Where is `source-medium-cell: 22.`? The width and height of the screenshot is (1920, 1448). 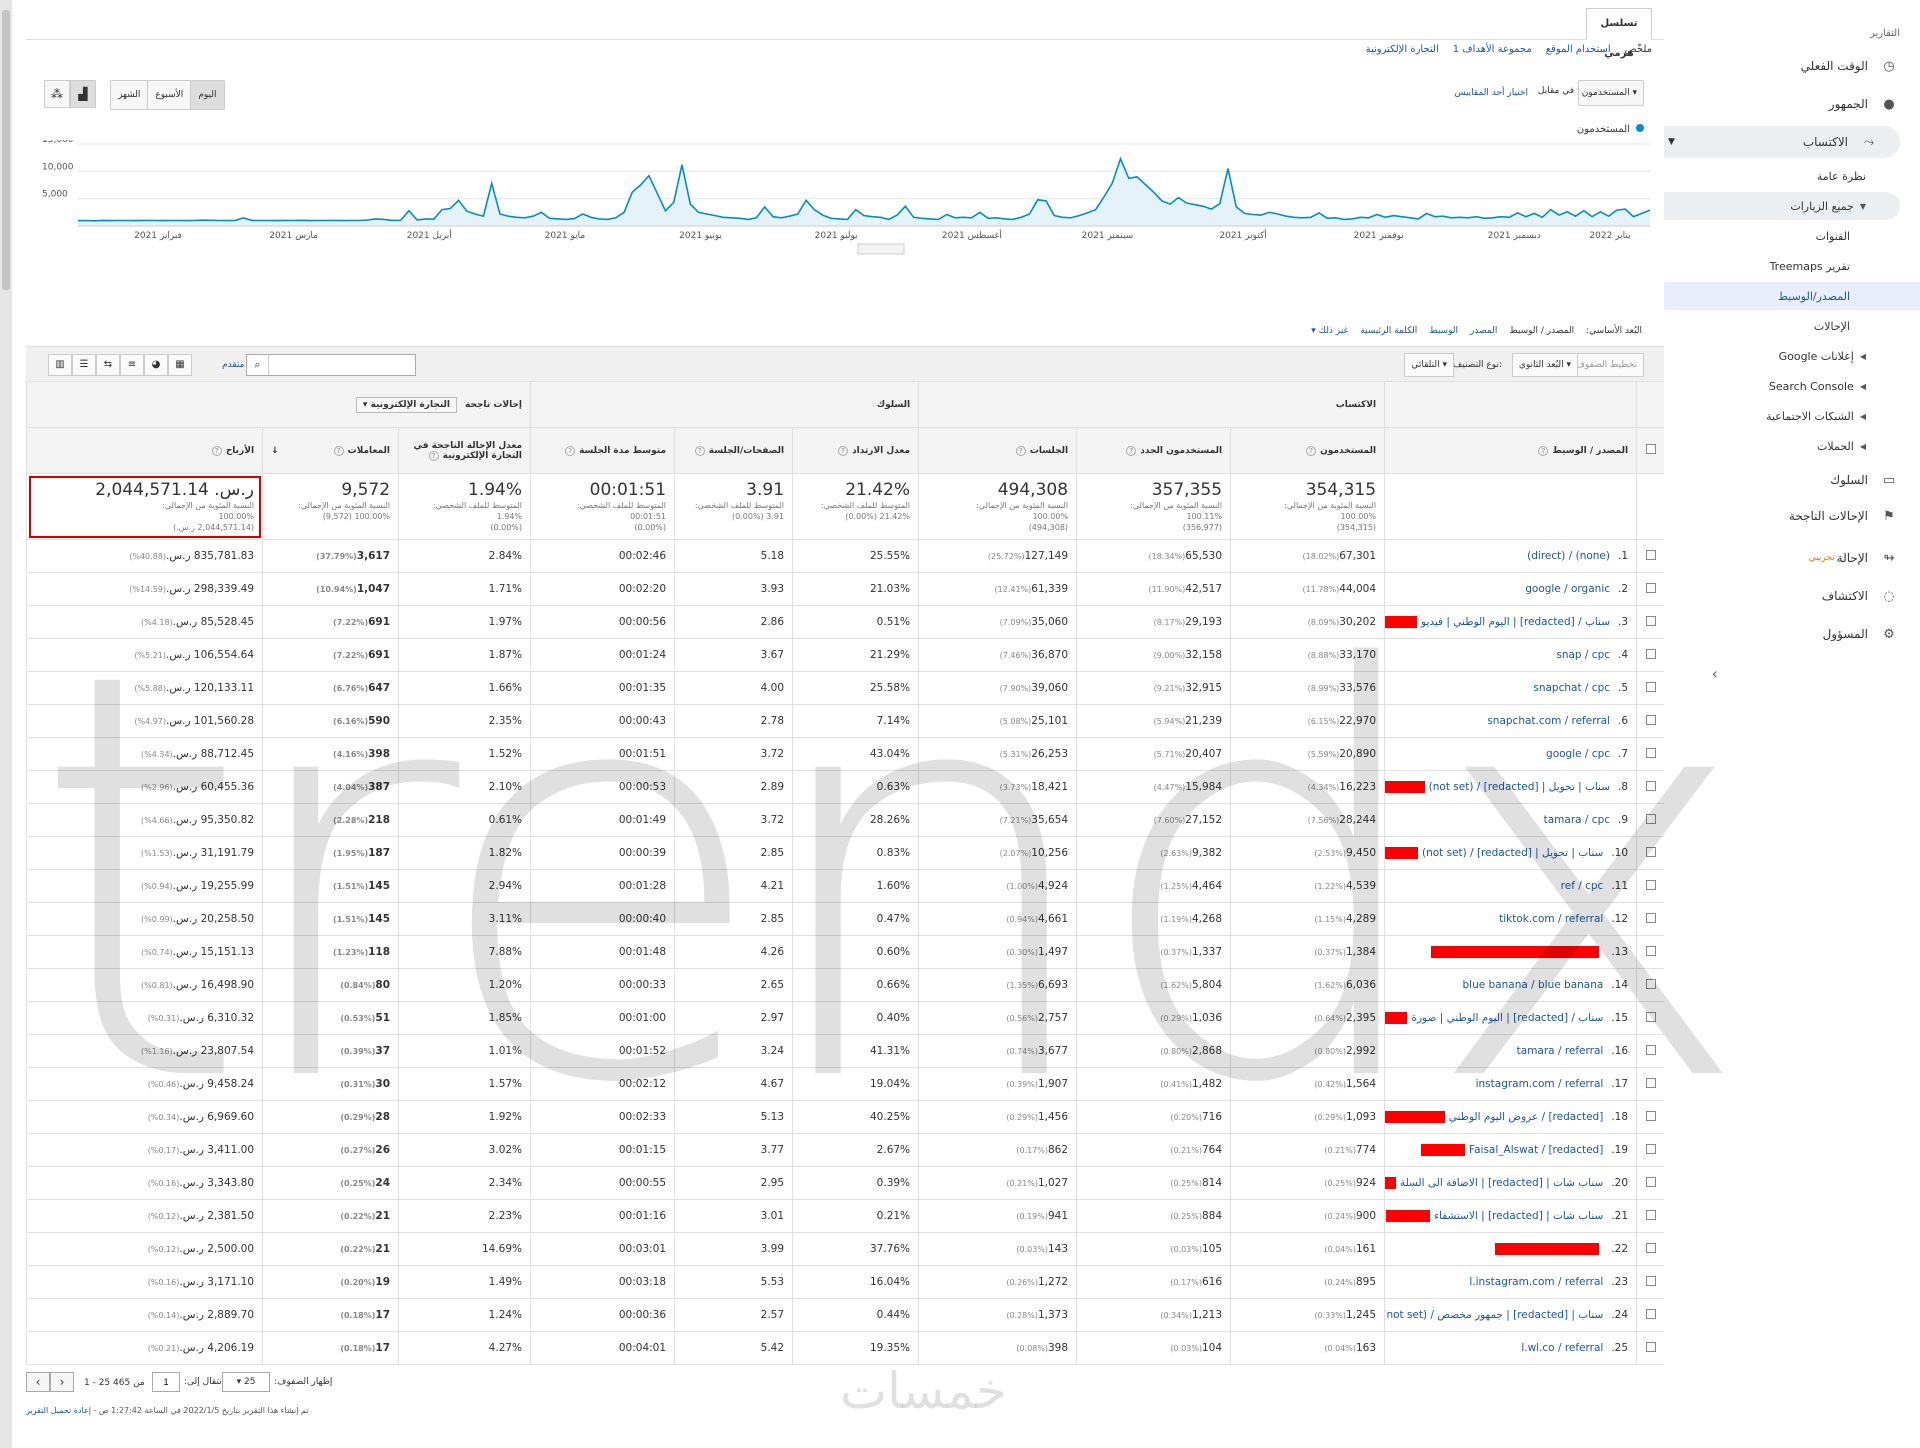
source-medium-cell: 22. is located at coordinates (1511, 1249).